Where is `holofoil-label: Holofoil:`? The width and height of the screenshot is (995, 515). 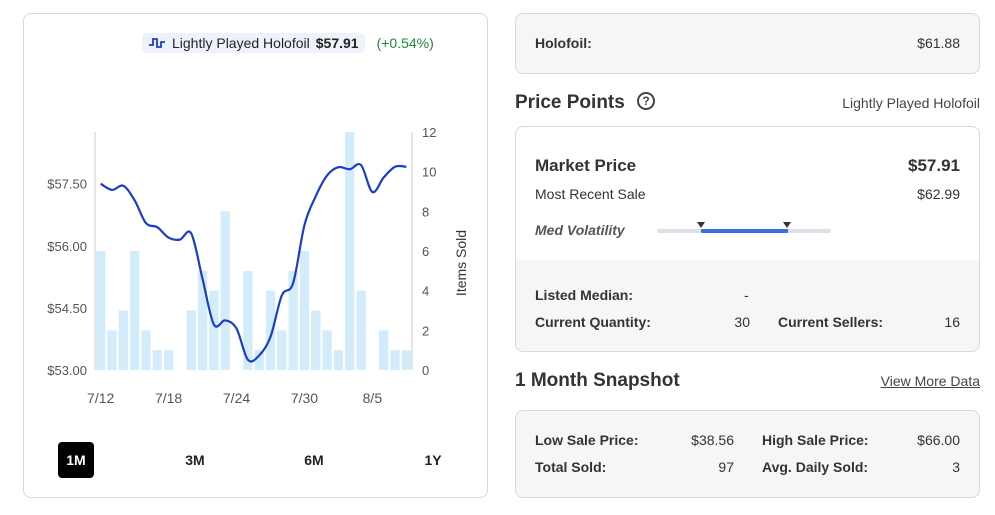
holofoil-label: Holofoil: is located at coordinates (563, 43).